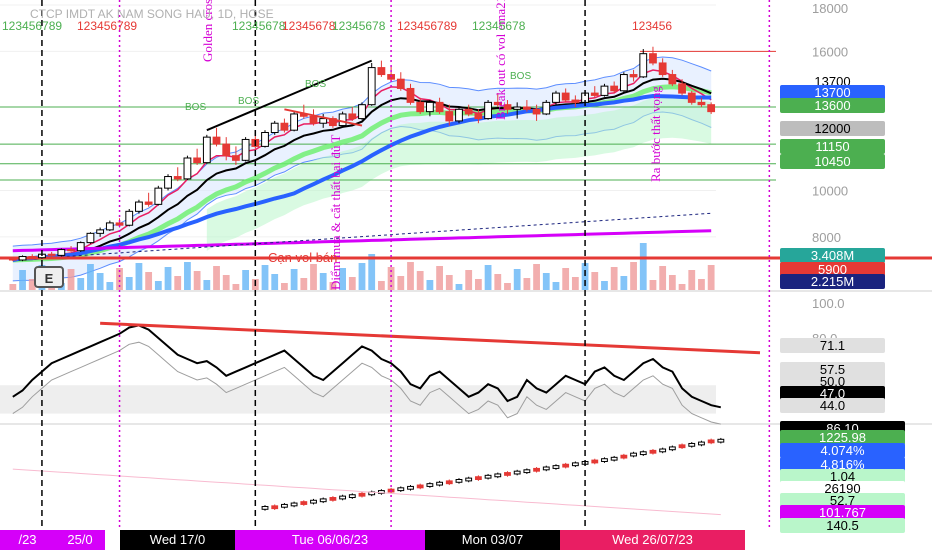 This screenshot has height=550, width=932. What do you see at coordinates (362, 236) in the screenshot?
I see `ma-dashed` at bounding box center [362, 236].